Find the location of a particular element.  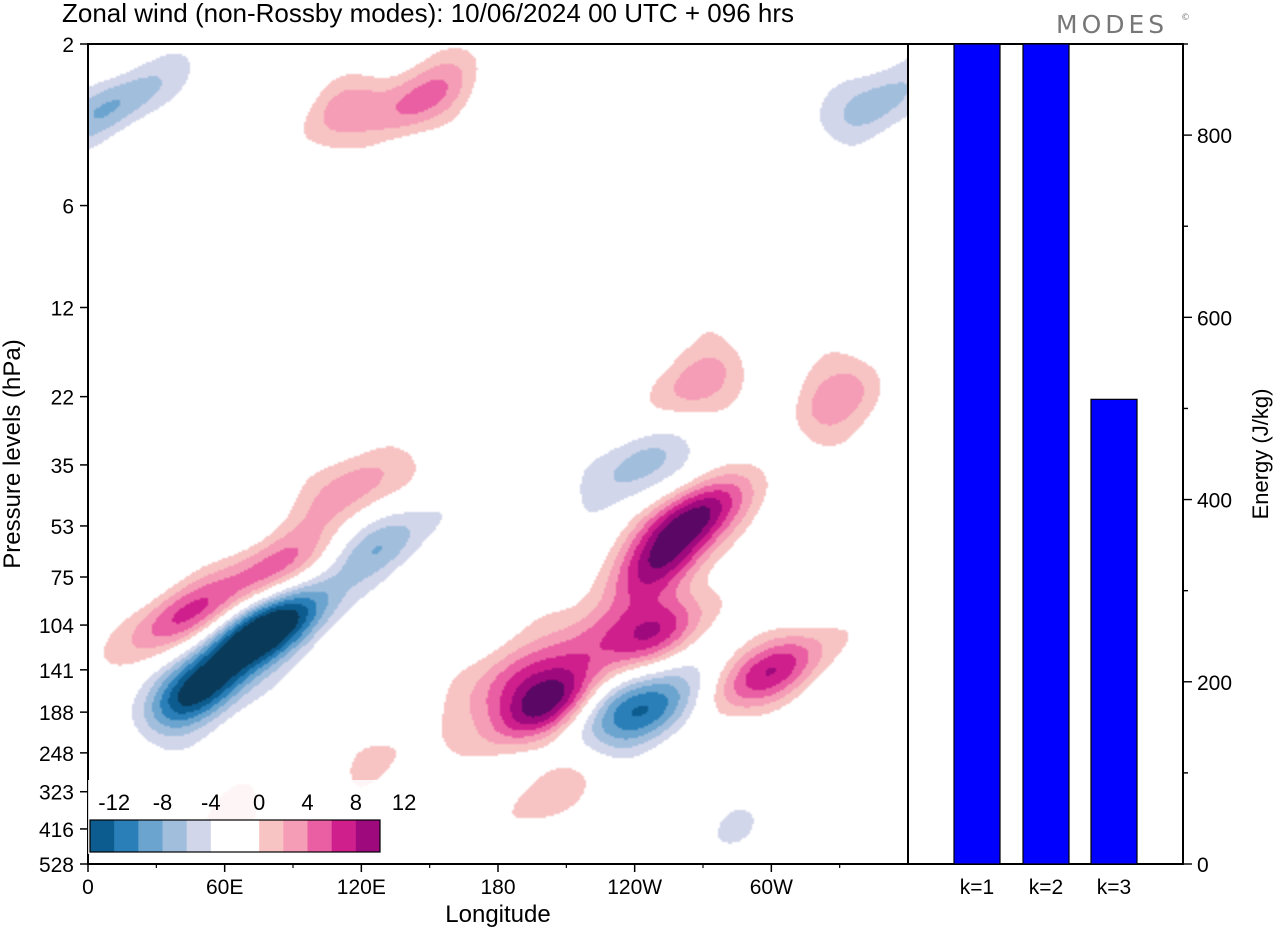

energy-axis: 0 200 400 600 800 is located at coordinates (1207, 460).